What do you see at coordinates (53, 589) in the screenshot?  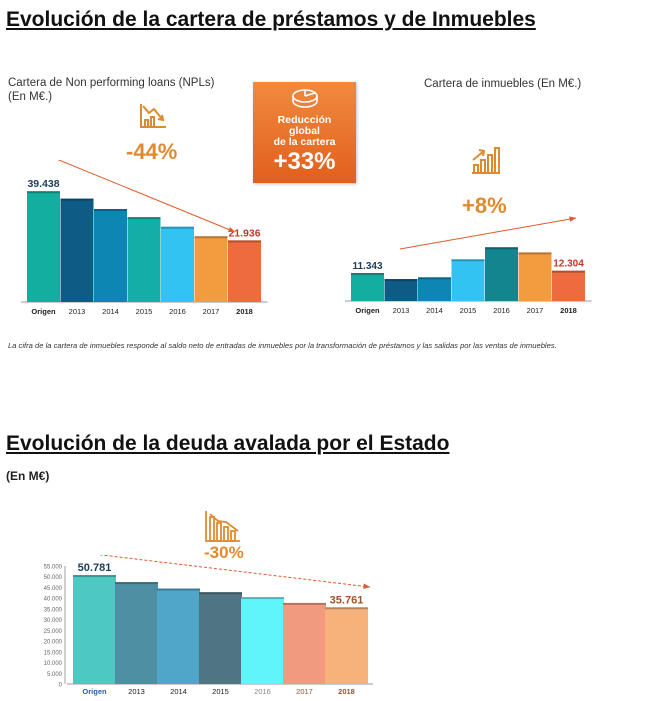 I see `y-tick-label: 45.000` at bounding box center [53, 589].